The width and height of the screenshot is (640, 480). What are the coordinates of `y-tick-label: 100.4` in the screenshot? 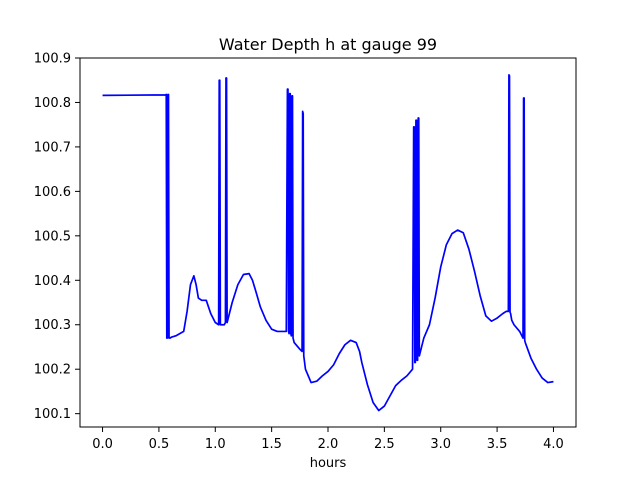 It's located at (52, 281).